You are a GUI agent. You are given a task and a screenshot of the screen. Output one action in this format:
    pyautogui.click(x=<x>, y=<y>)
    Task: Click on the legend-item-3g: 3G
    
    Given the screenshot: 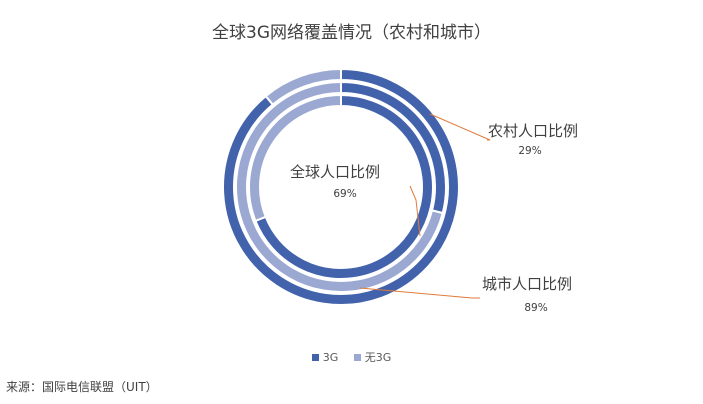 What is the action you would take?
    pyautogui.click(x=325, y=357)
    